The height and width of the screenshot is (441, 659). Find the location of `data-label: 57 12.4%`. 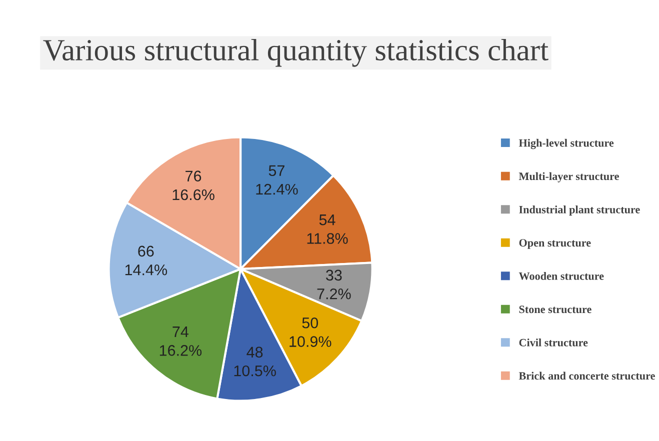

data-label: 57 12.4% is located at coordinates (277, 180).